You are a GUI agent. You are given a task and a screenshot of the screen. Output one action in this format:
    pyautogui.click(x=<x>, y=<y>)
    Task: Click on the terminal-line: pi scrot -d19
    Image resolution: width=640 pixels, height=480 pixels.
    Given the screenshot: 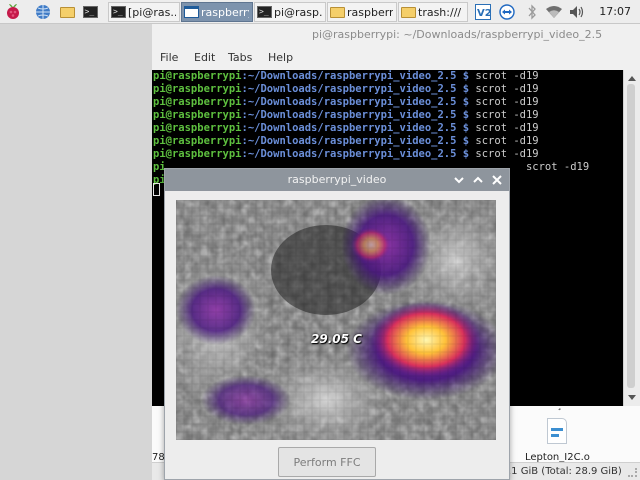 What is the action you would take?
    pyautogui.click(x=371, y=167)
    